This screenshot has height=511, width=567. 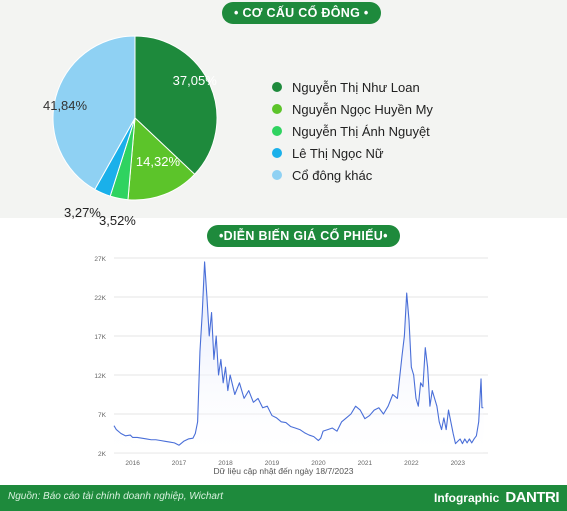 I want to click on x-tick-label: 2021, so click(x=365, y=463).